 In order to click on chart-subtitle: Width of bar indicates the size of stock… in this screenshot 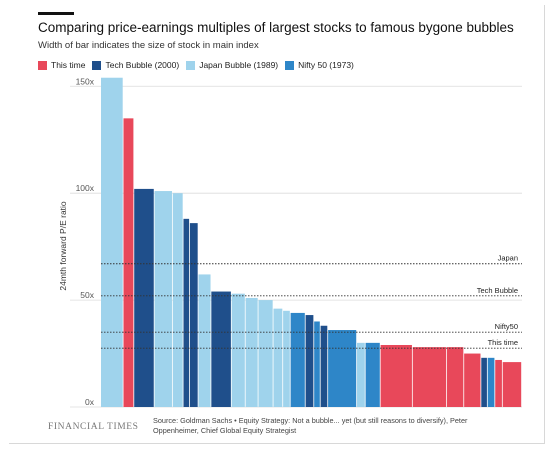, I will do `click(148, 45)`.